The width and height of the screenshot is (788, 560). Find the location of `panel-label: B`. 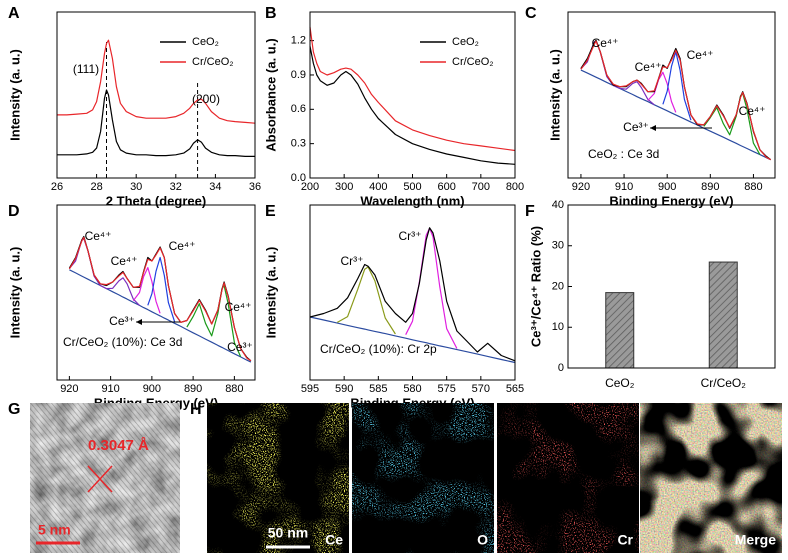

panel-label: B is located at coordinates (271, 13).